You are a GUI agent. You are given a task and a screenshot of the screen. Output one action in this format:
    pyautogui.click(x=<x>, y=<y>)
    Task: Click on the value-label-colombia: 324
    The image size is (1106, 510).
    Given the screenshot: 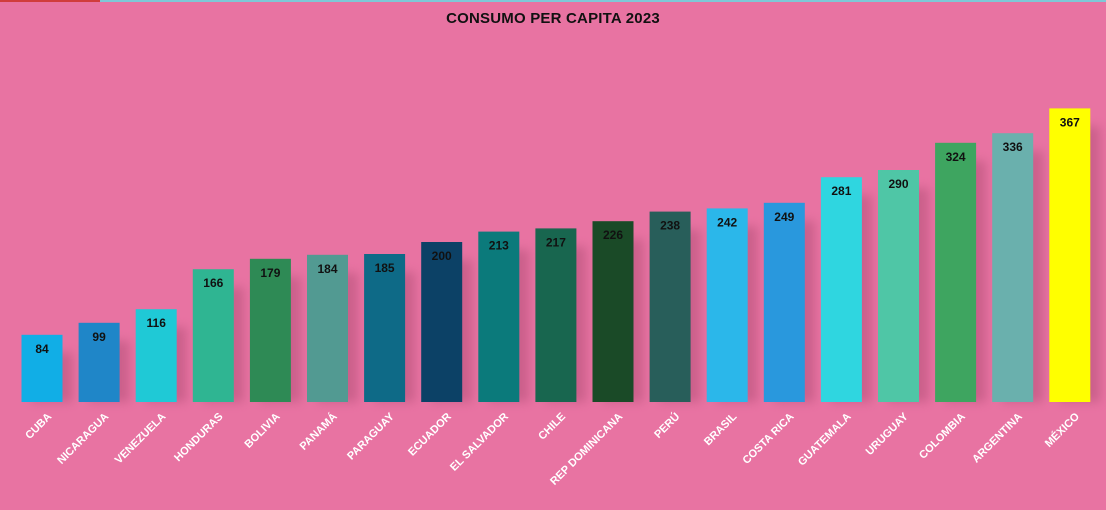 What is the action you would take?
    pyautogui.click(x=956, y=157)
    